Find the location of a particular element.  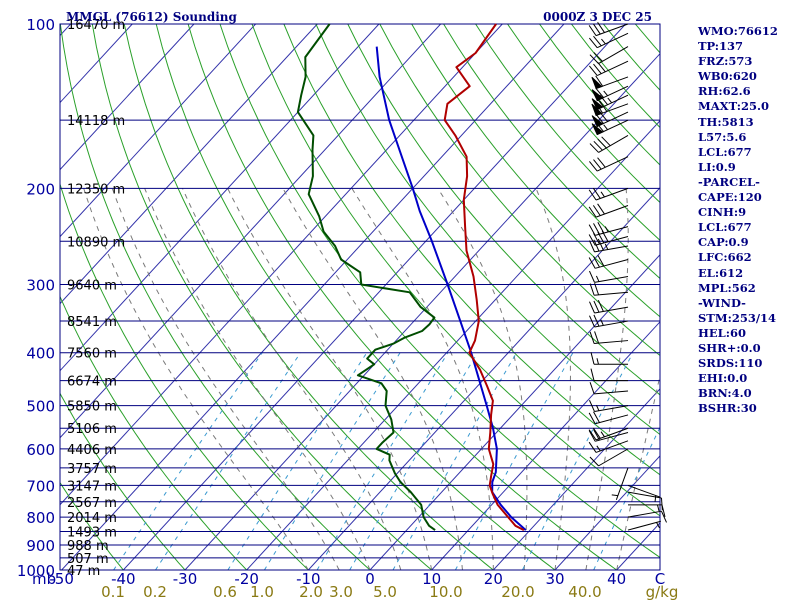

sounding-index-item: SHR+:0.0 is located at coordinates (729, 347).